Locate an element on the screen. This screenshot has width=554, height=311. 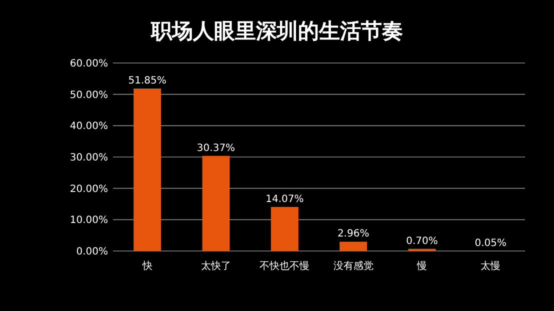
data-label: 14.07% is located at coordinates (285, 199).